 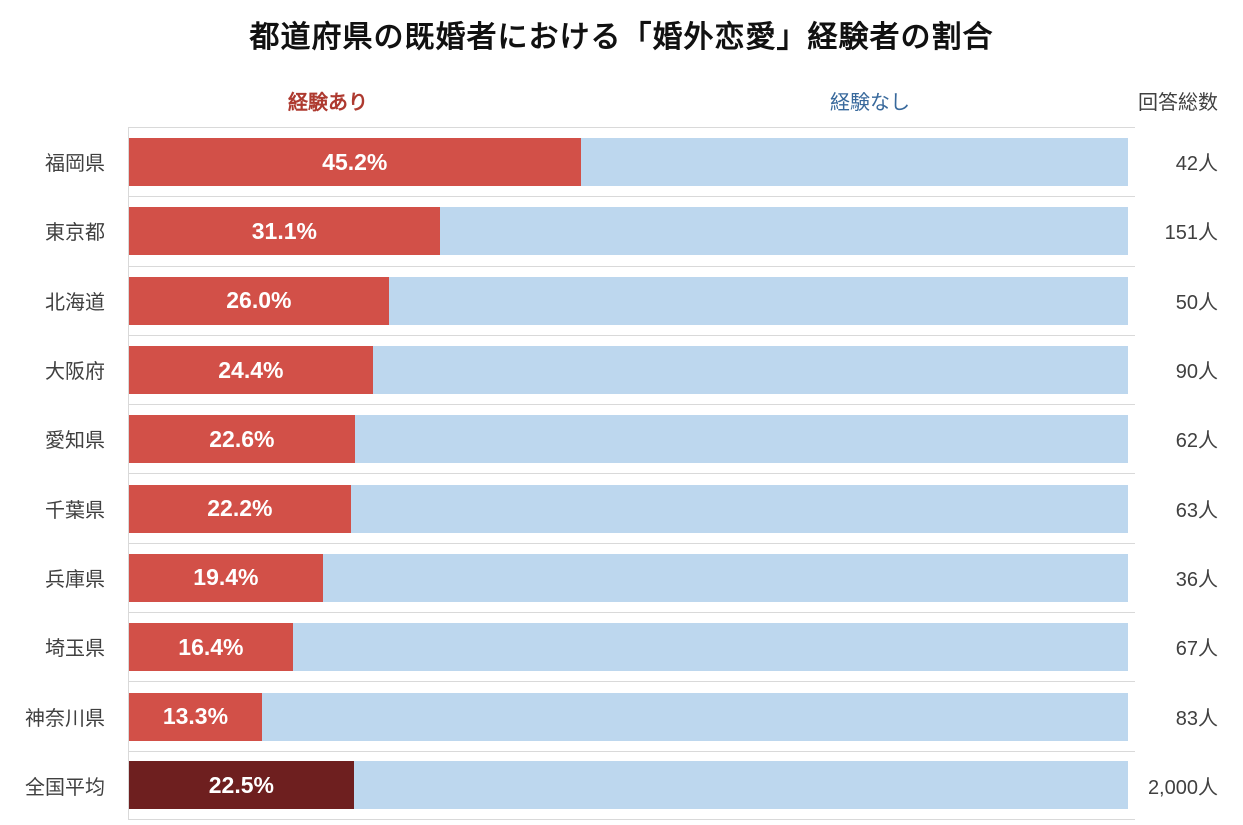 I want to click on total-responses-label: 151人, so click(x=1191, y=233).